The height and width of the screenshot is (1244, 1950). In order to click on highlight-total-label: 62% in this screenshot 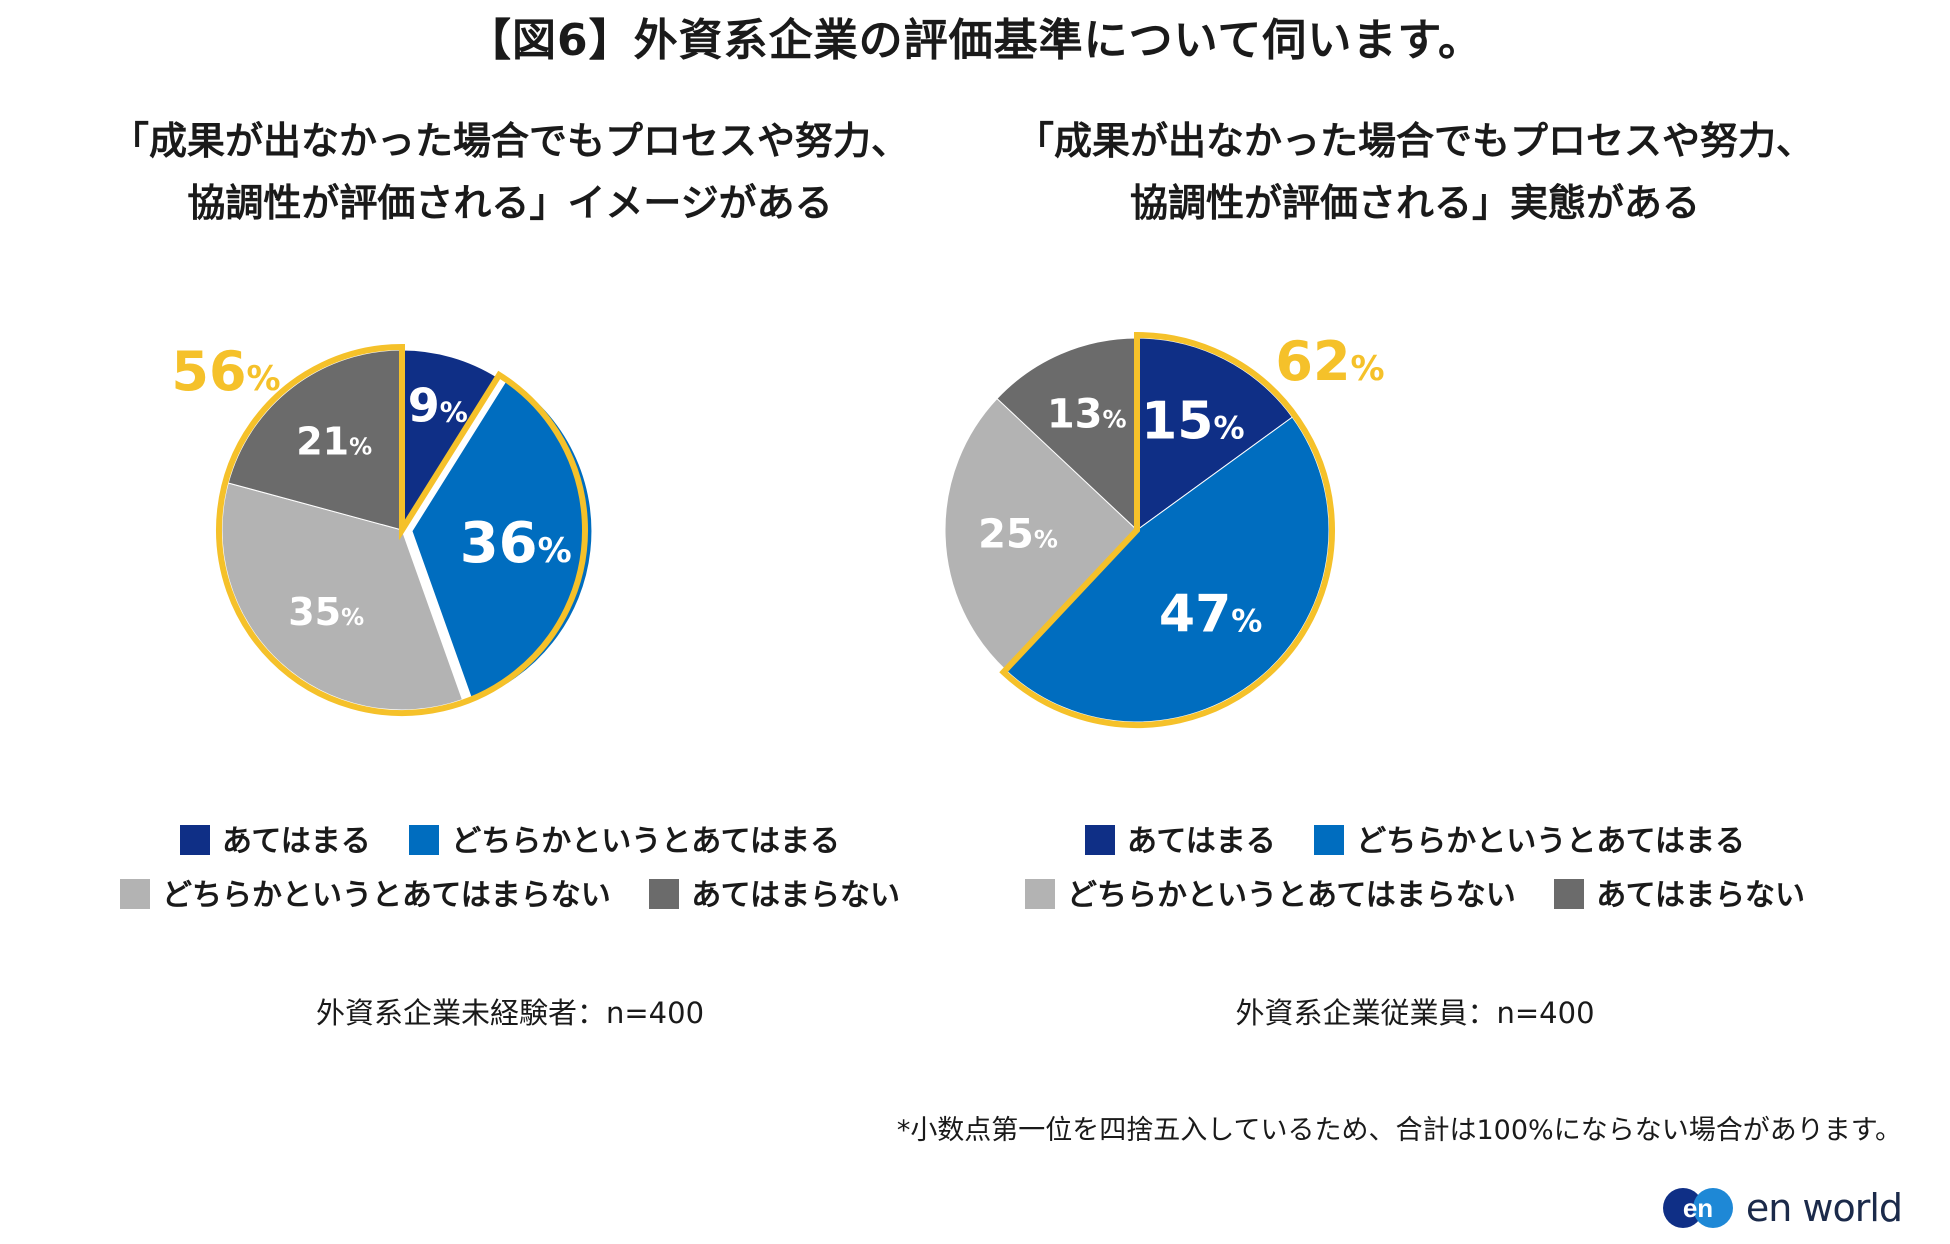, I will do `click(1329, 361)`.